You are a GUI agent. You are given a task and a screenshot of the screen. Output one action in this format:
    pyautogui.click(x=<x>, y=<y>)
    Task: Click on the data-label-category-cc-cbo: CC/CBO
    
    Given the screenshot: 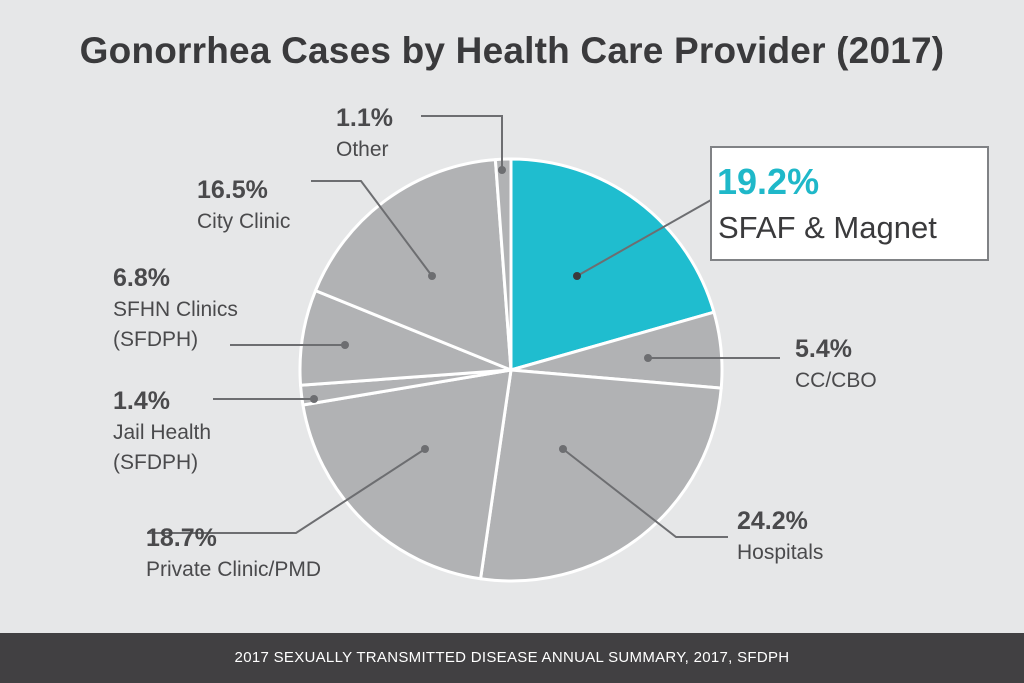 What is the action you would take?
    pyautogui.click(x=836, y=380)
    